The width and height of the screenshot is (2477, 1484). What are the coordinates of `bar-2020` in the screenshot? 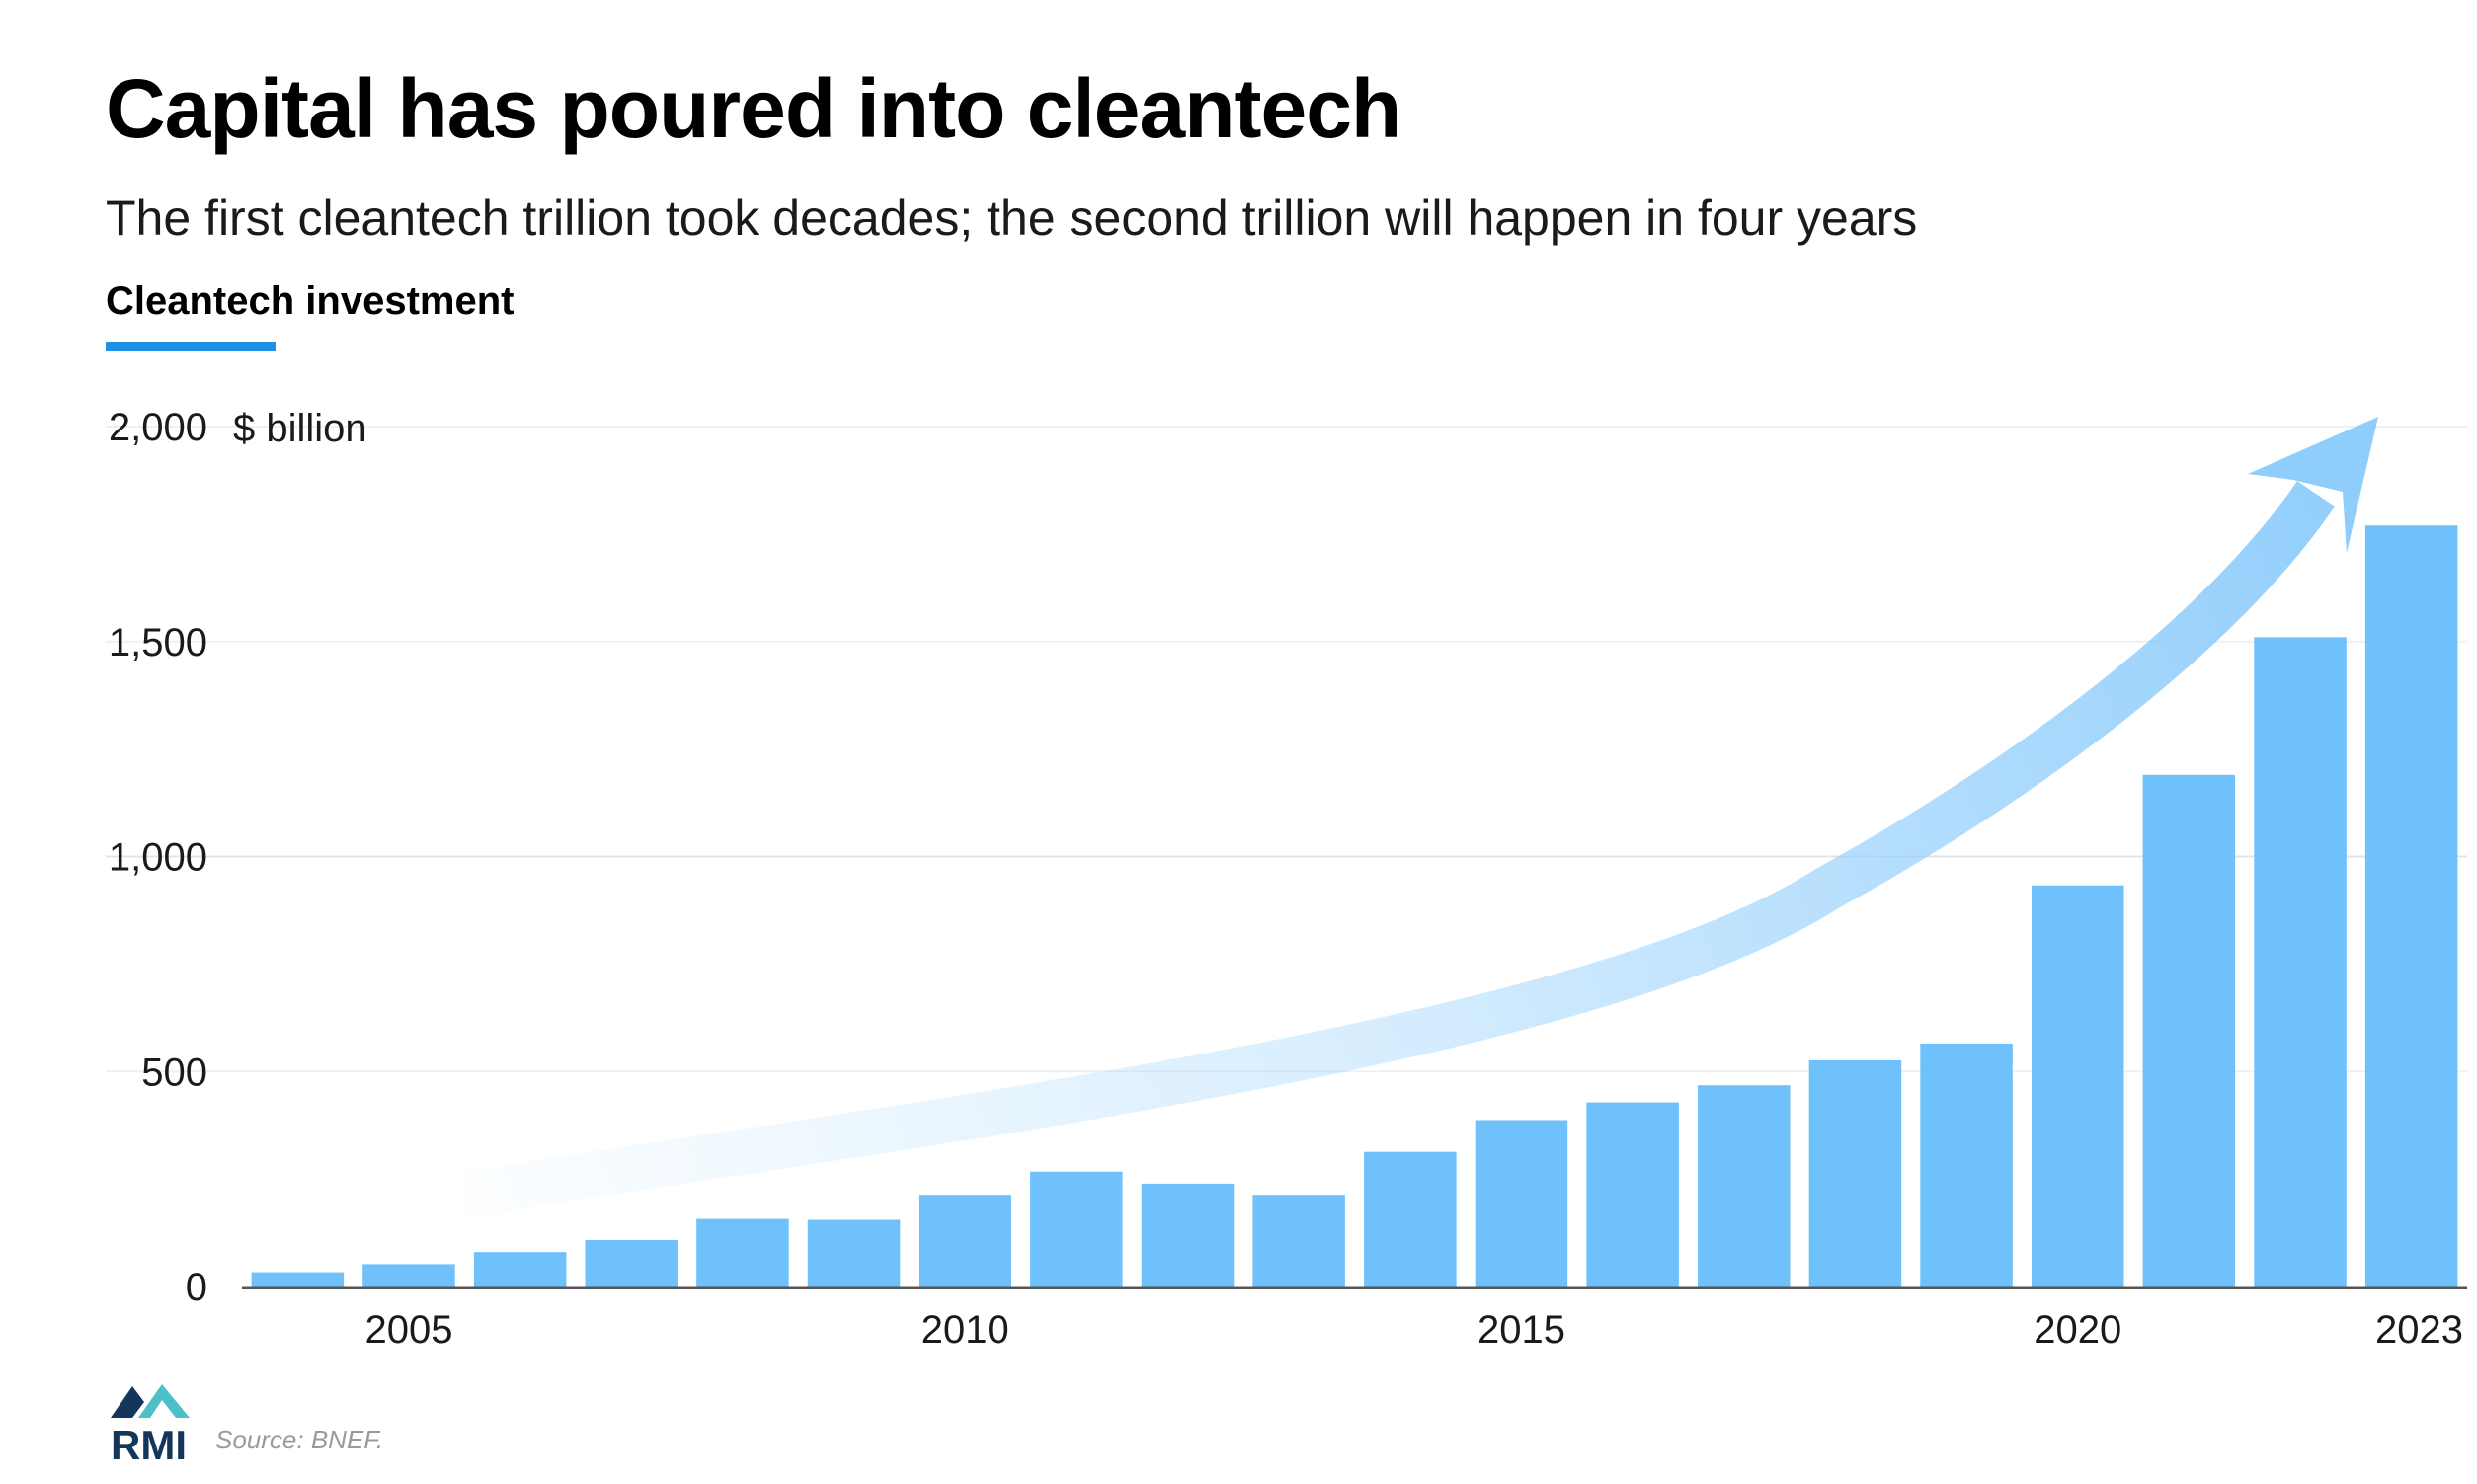 It's located at (2078, 1086).